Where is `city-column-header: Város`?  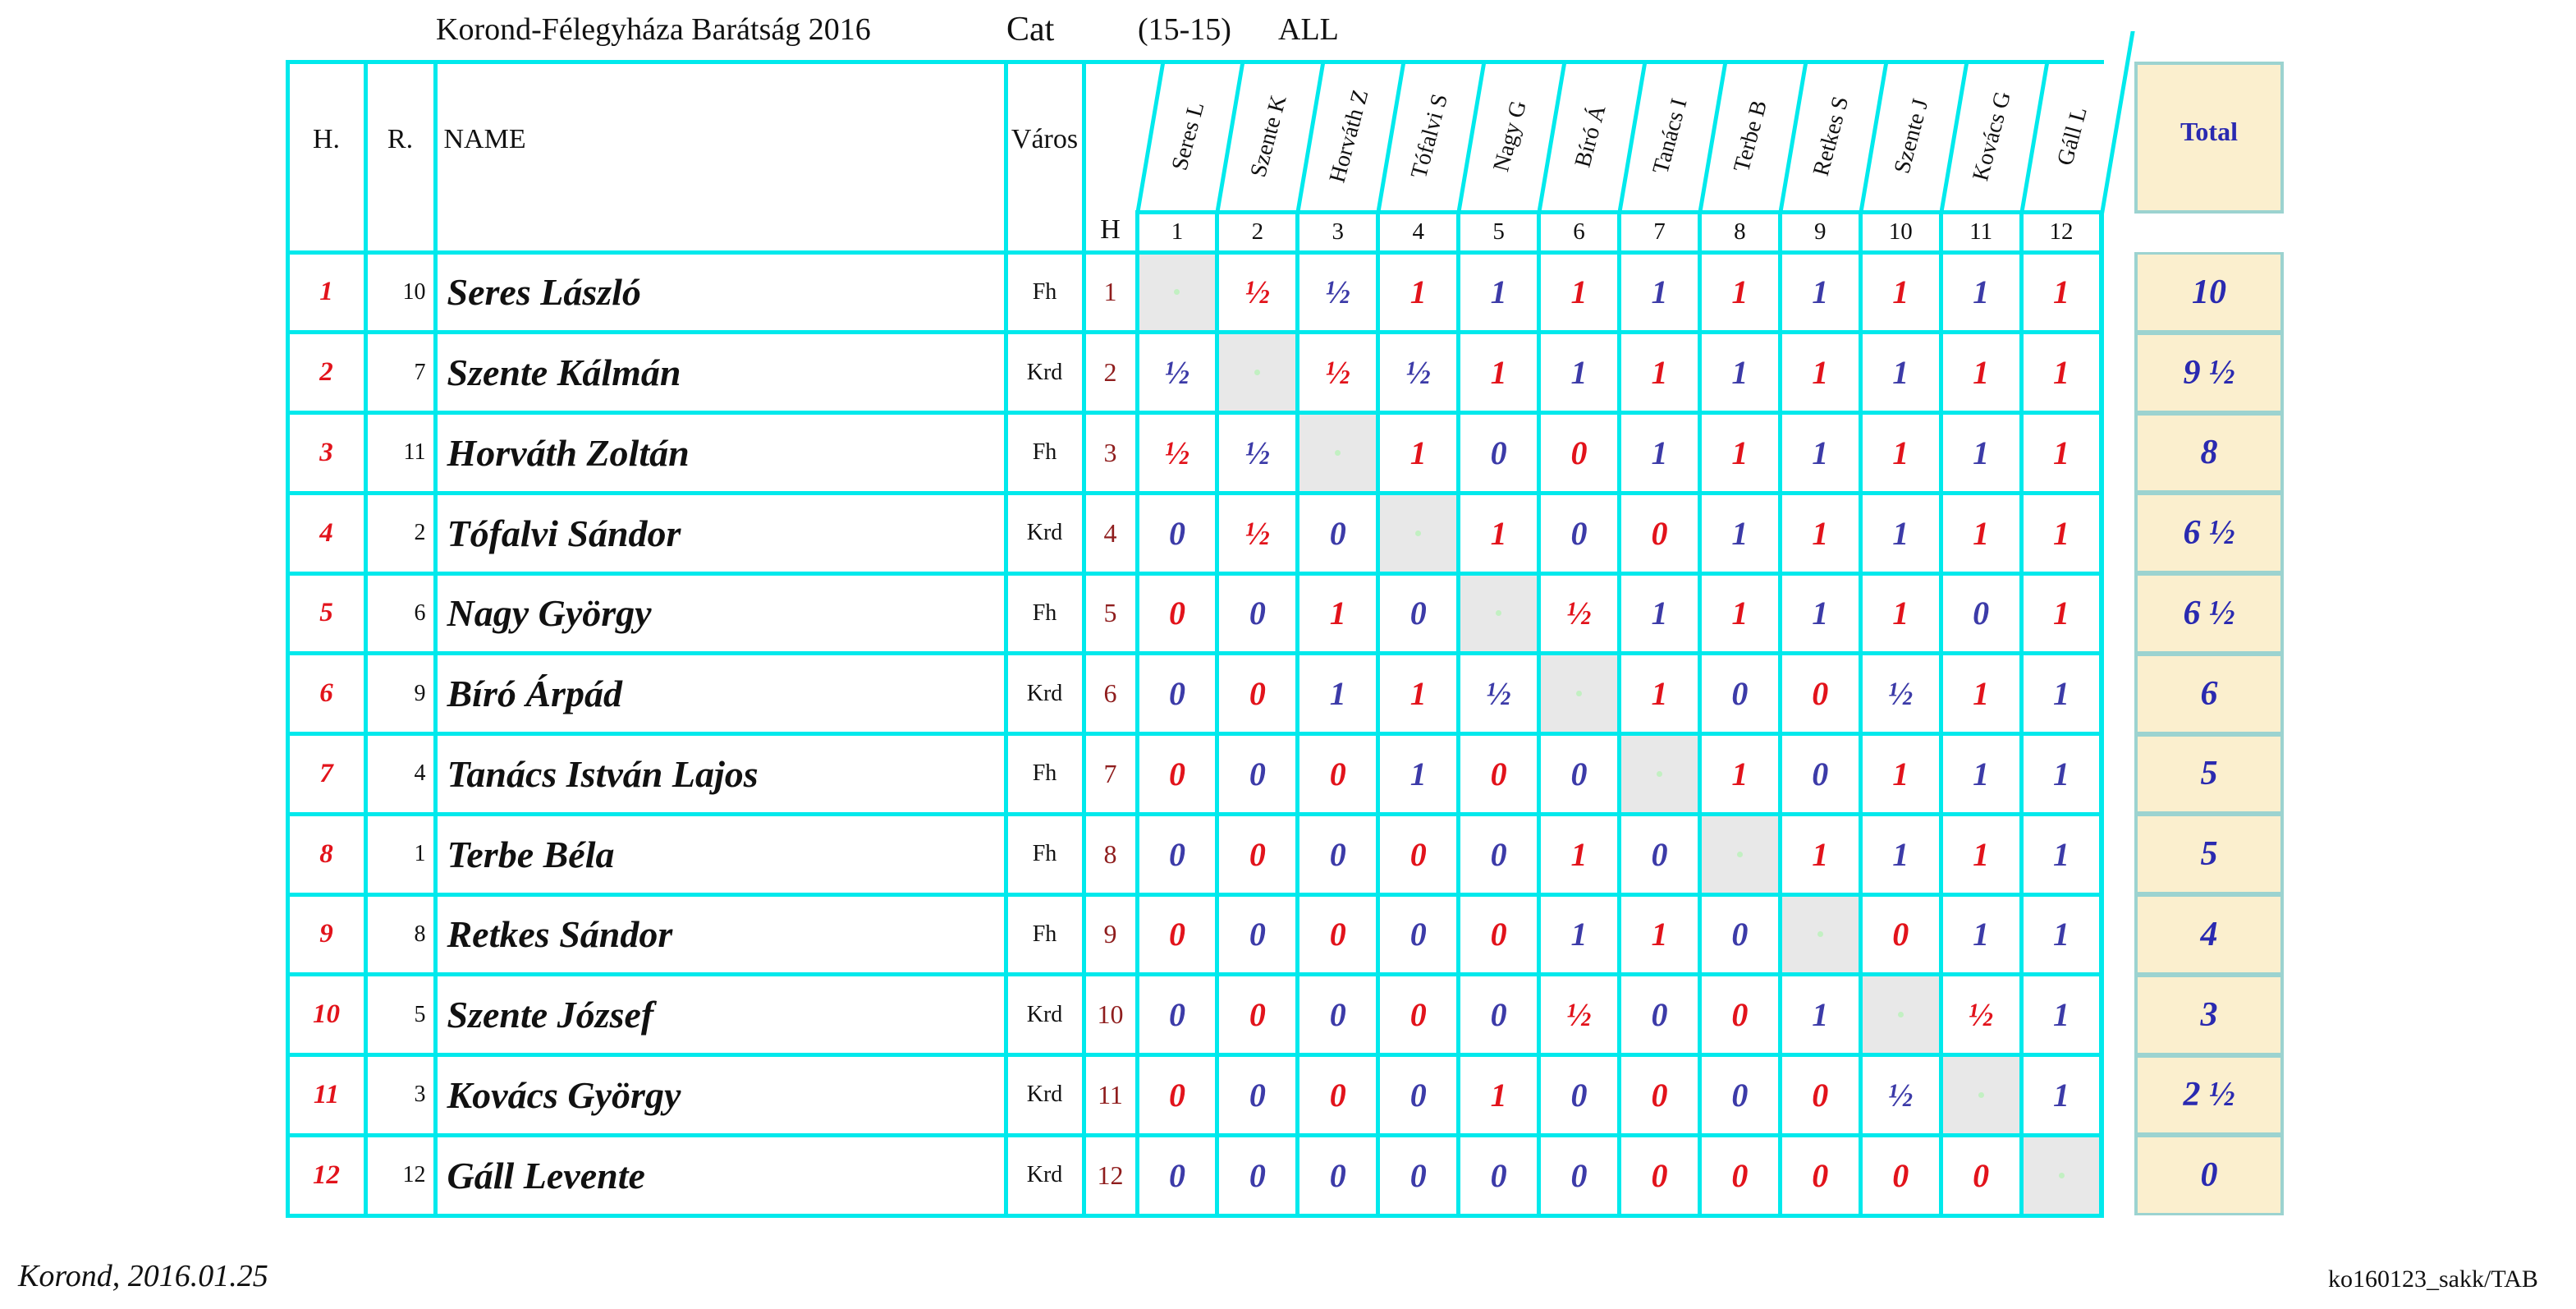
city-column-header: Város is located at coordinates (1045, 156).